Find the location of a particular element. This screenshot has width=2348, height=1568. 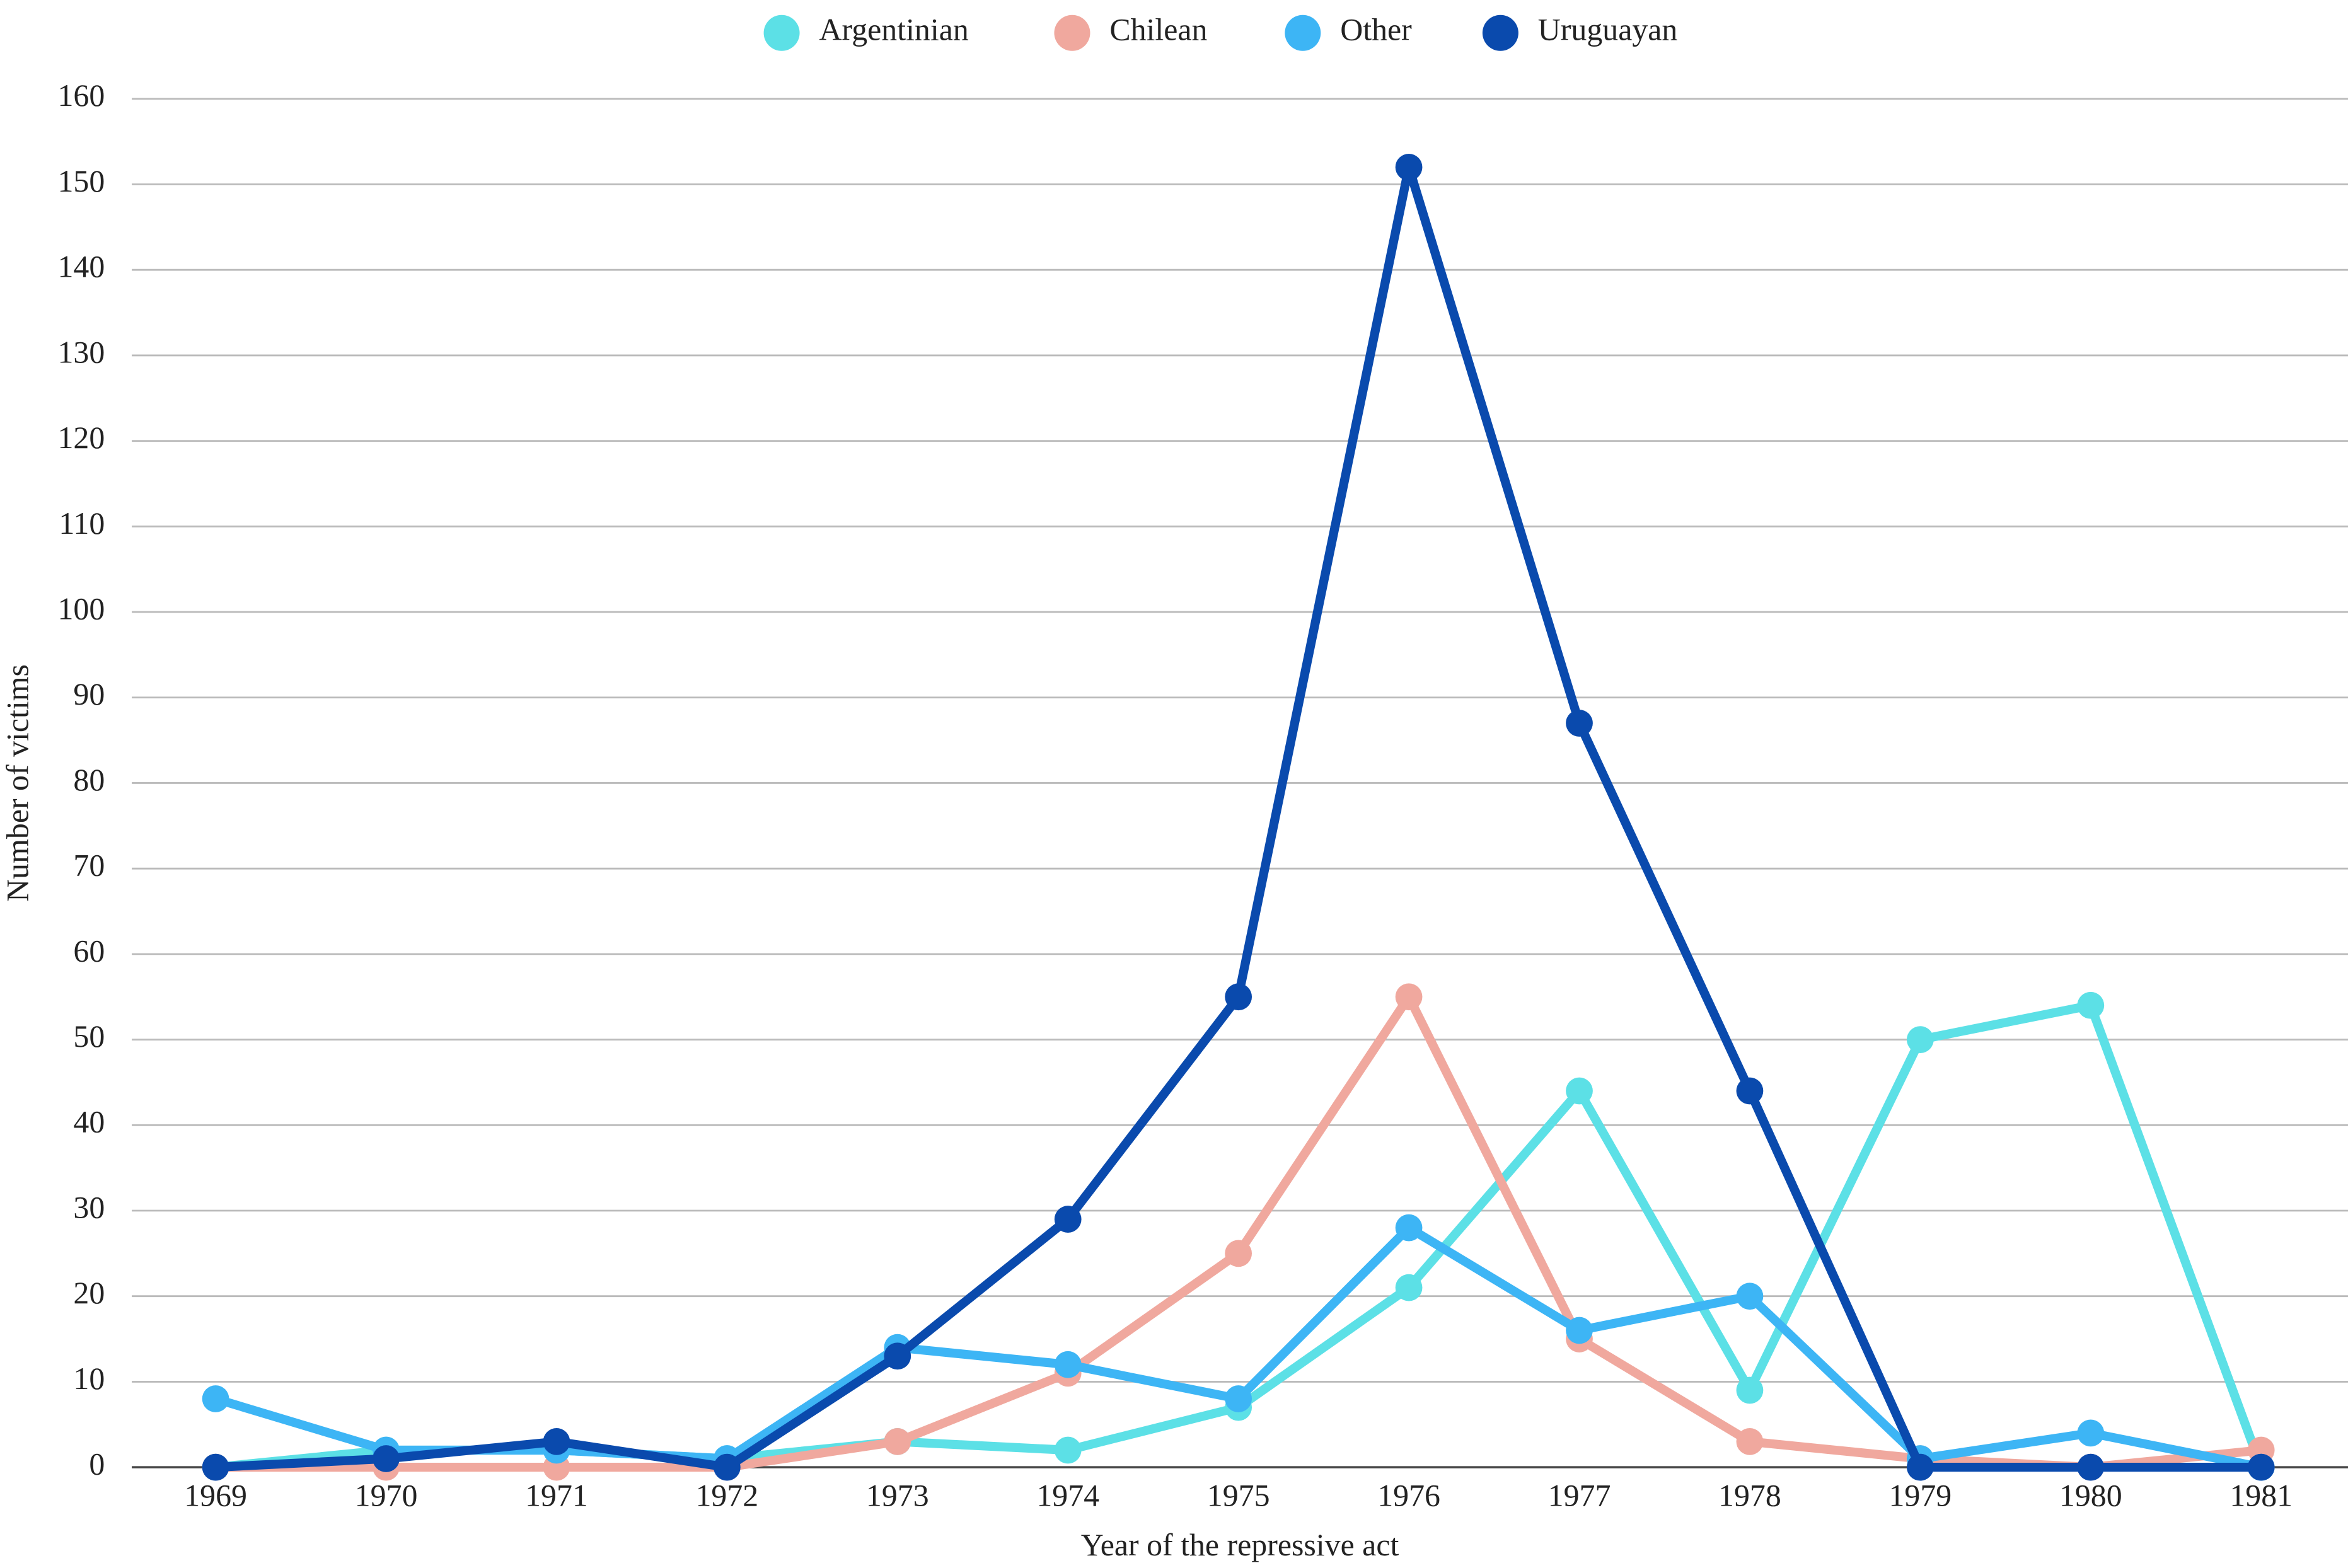

y-tick-label: 0 is located at coordinates (97, 1465).